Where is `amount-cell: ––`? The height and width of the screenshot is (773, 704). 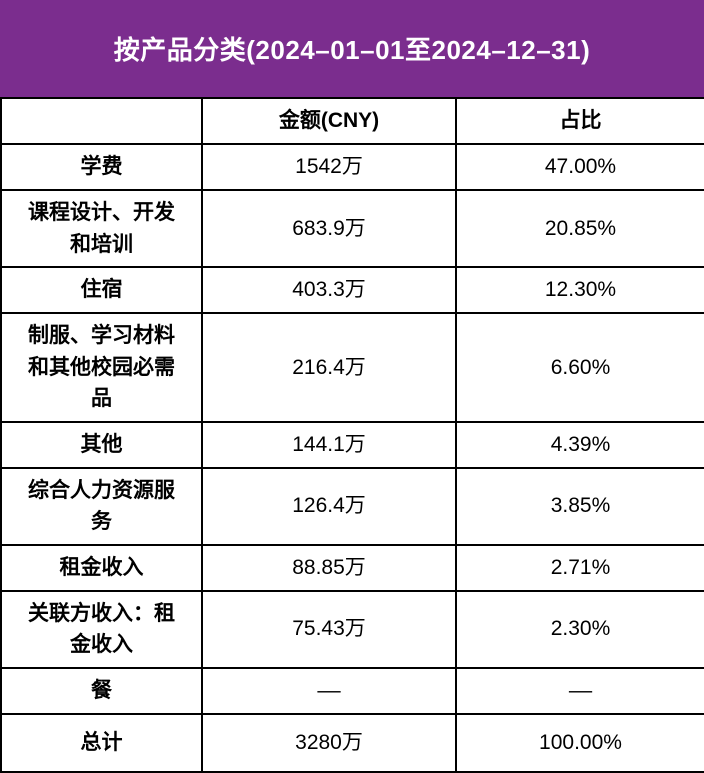
amount-cell: –– is located at coordinates (329, 690).